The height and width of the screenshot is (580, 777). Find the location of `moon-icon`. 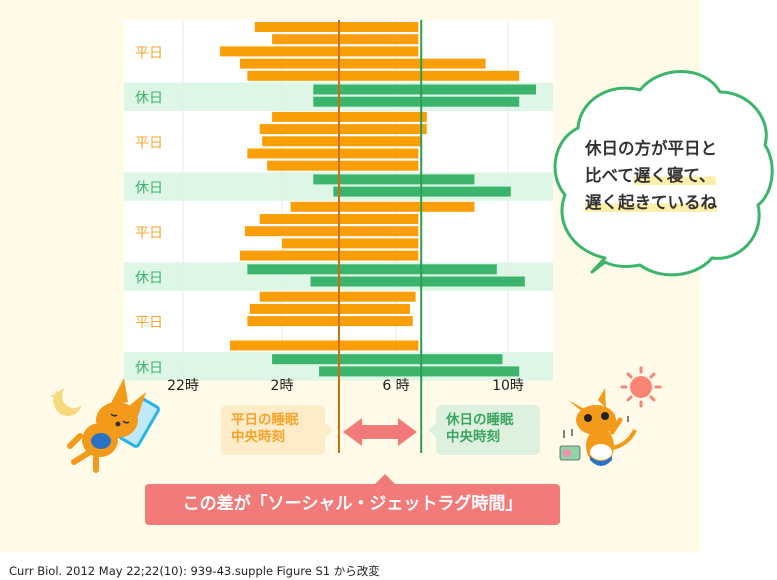

moon-icon is located at coordinates (68, 400).